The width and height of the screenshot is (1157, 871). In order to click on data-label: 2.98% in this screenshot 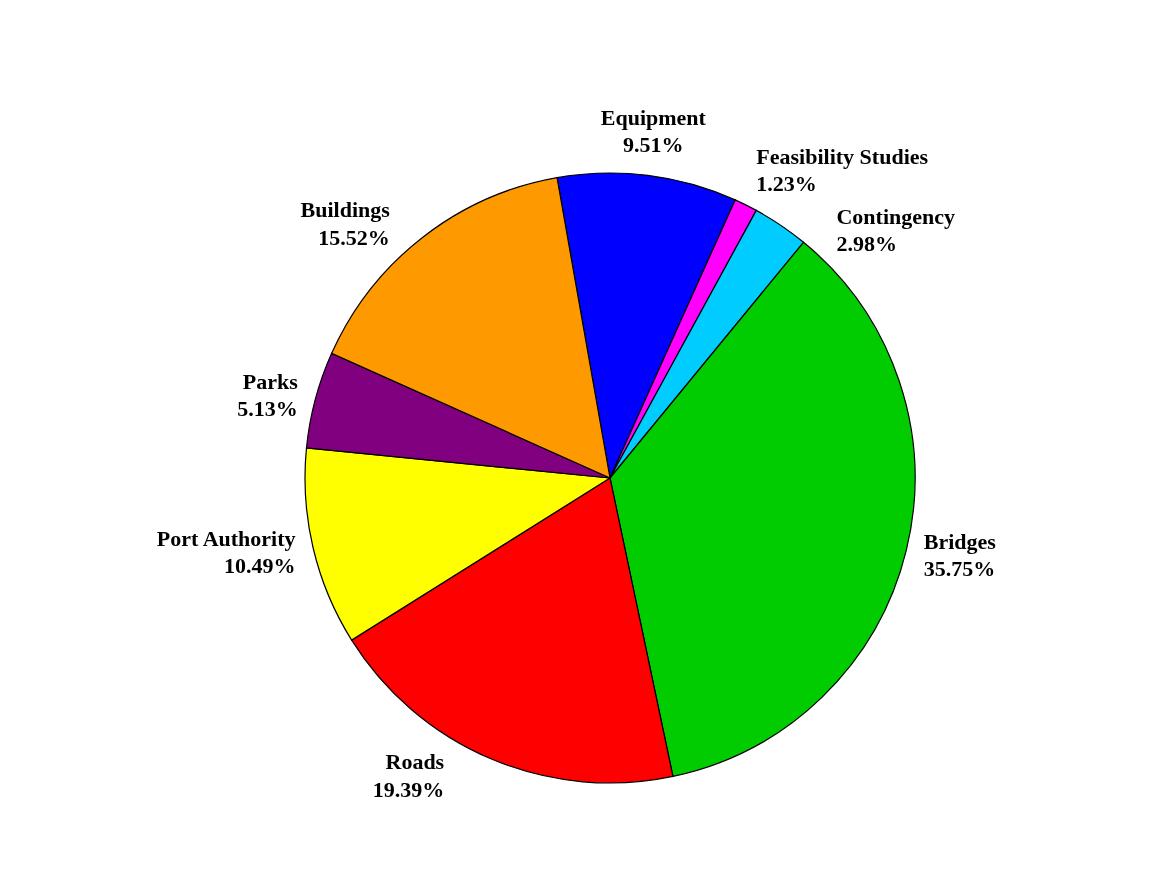, I will do `click(866, 244)`.